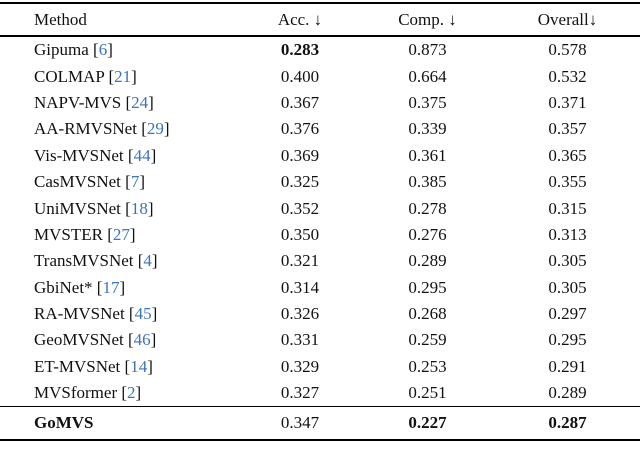 The height and width of the screenshot is (451, 640). I want to click on citation-link: 14, so click(139, 366).